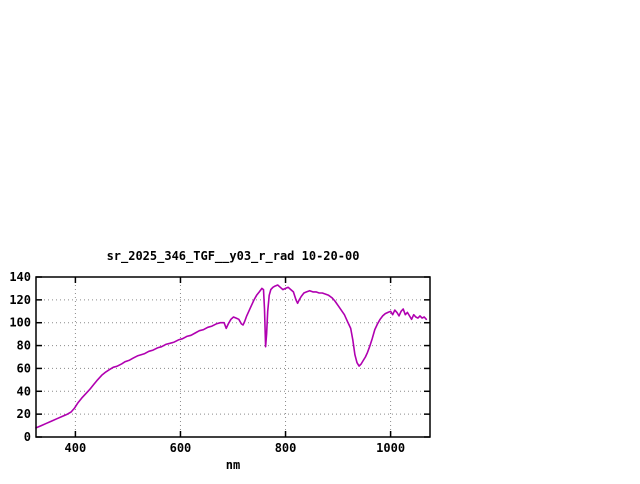 This screenshot has height=484, width=640. Describe the element at coordinates (20, 300) in the screenshot. I see `y-tick-label: 120` at that location.